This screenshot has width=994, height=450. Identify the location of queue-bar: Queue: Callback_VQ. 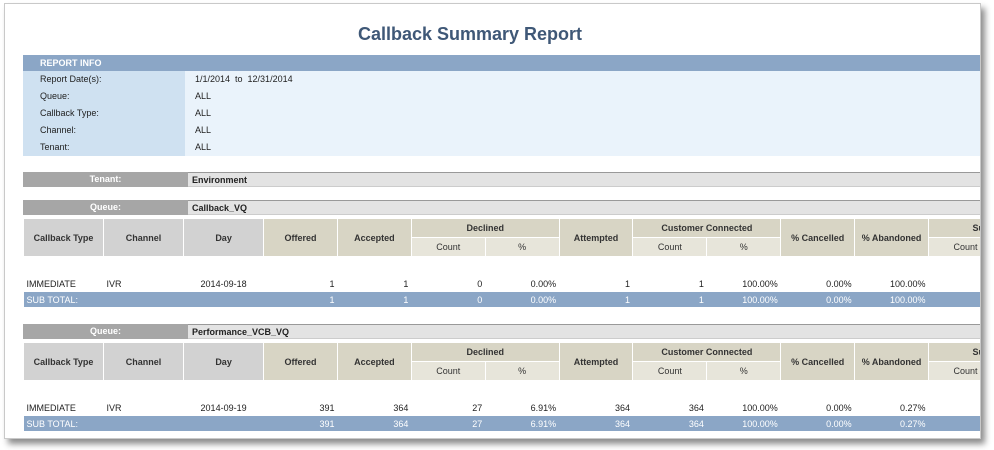
(501, 207).